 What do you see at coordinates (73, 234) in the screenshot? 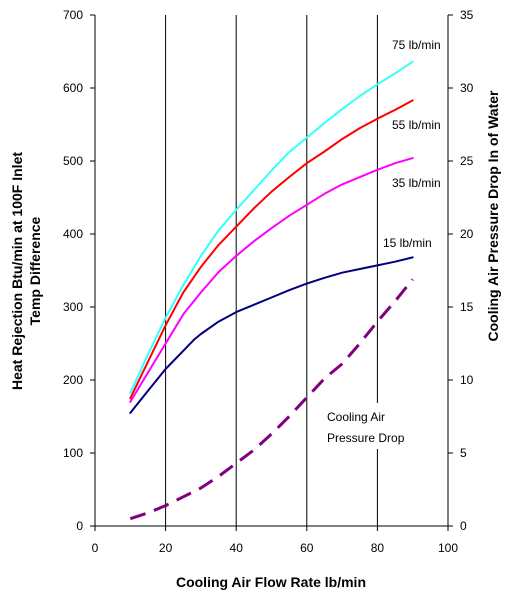
I see `y-left-tick-label-400: 400` at bounding box center [73, 234].